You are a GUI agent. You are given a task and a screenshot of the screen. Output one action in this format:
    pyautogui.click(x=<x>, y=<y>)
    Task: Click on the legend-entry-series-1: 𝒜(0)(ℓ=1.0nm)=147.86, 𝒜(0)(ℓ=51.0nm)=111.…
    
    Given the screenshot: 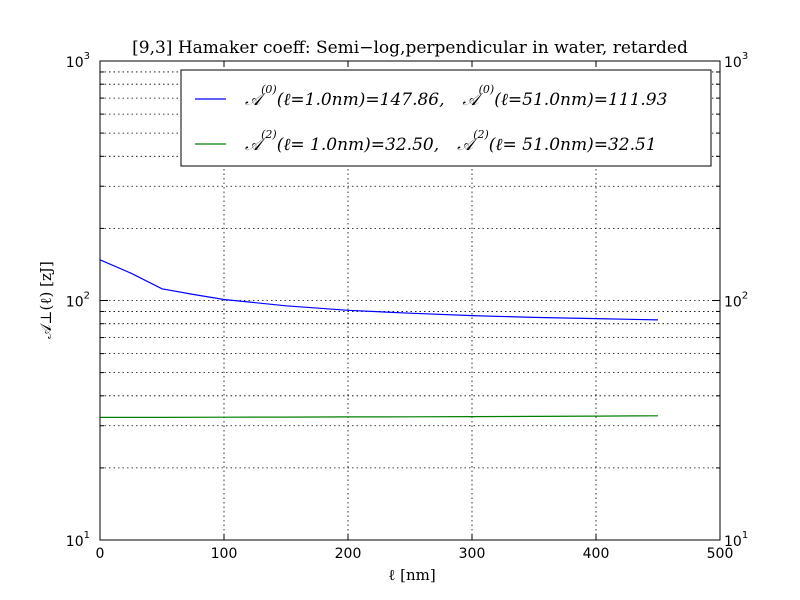 What is the action you would take?
    pyautogui.click(x=456, y=96)
    